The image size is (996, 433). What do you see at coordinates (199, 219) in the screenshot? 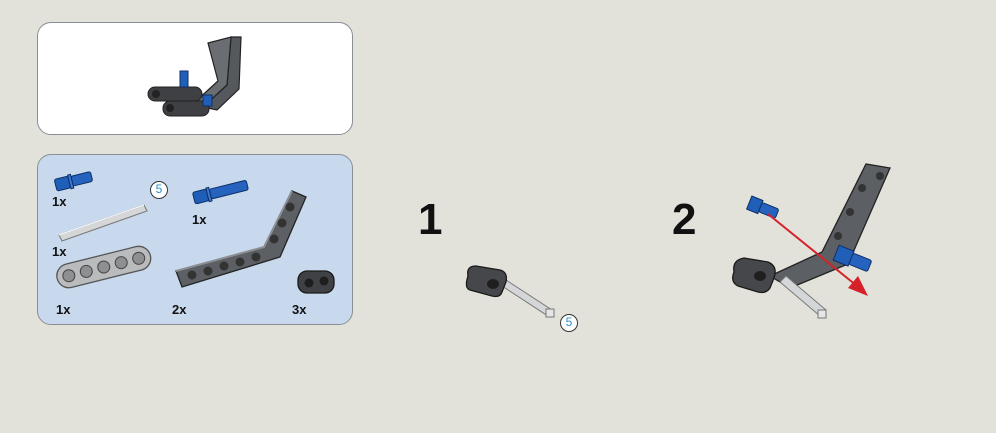
I see `blue-long-pin-qty: 1x` at bounding box center [199, 219].